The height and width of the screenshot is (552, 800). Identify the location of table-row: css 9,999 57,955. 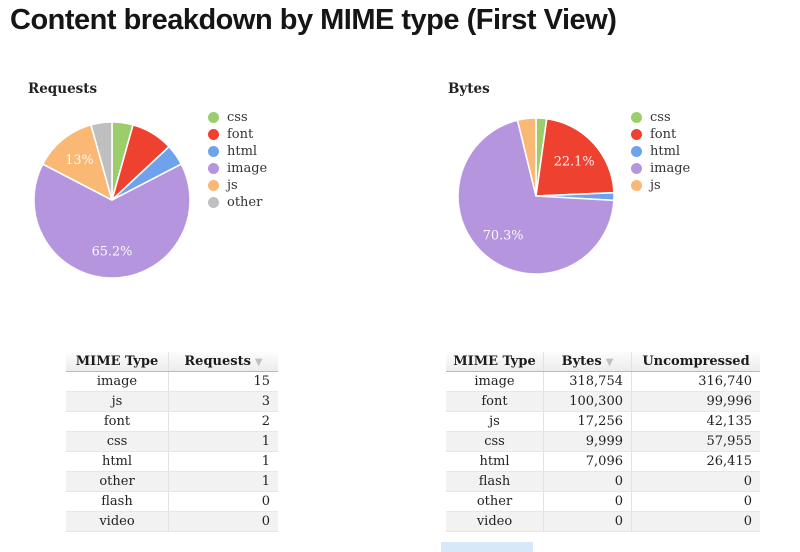
(603, 441).